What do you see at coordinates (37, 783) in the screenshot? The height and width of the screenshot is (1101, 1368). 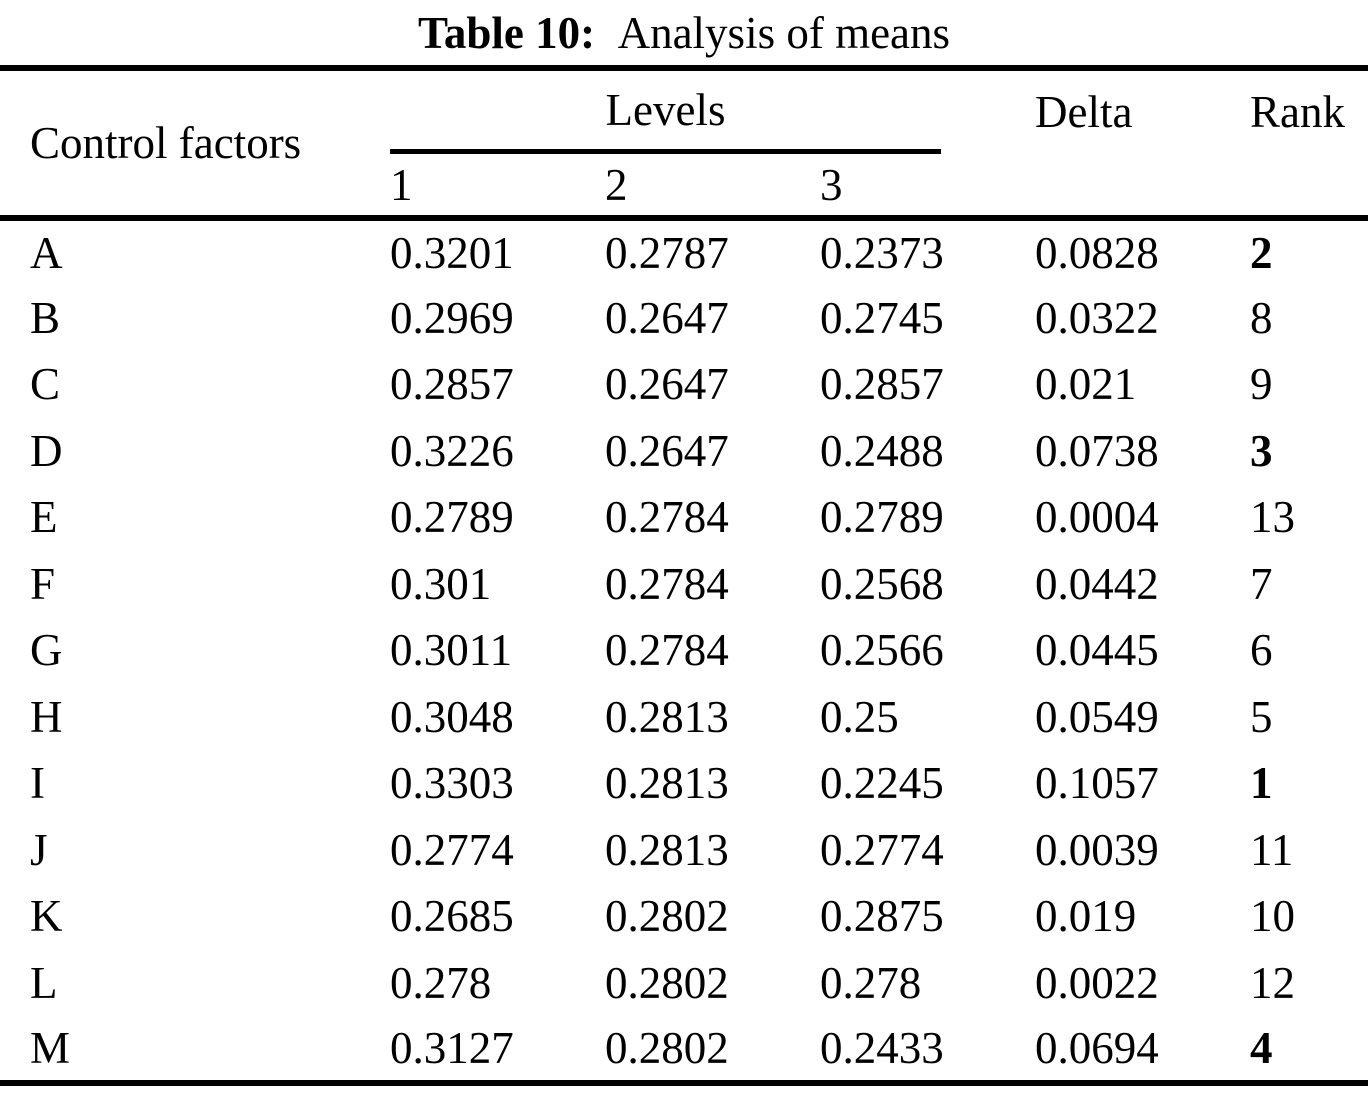 I see `factor-cell: I` at bounding box center [37, 783].